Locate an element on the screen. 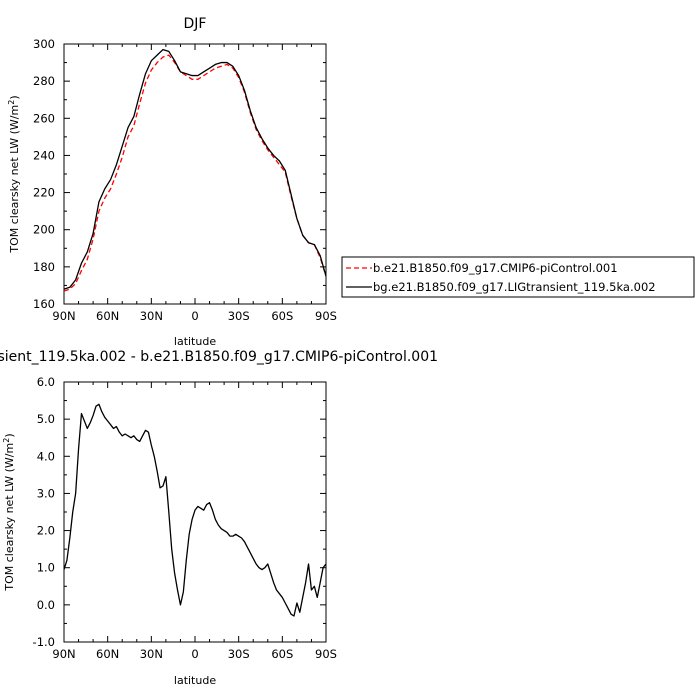 This screenshot has height=700, width=700. top-series is located at coordinates (195, 170).